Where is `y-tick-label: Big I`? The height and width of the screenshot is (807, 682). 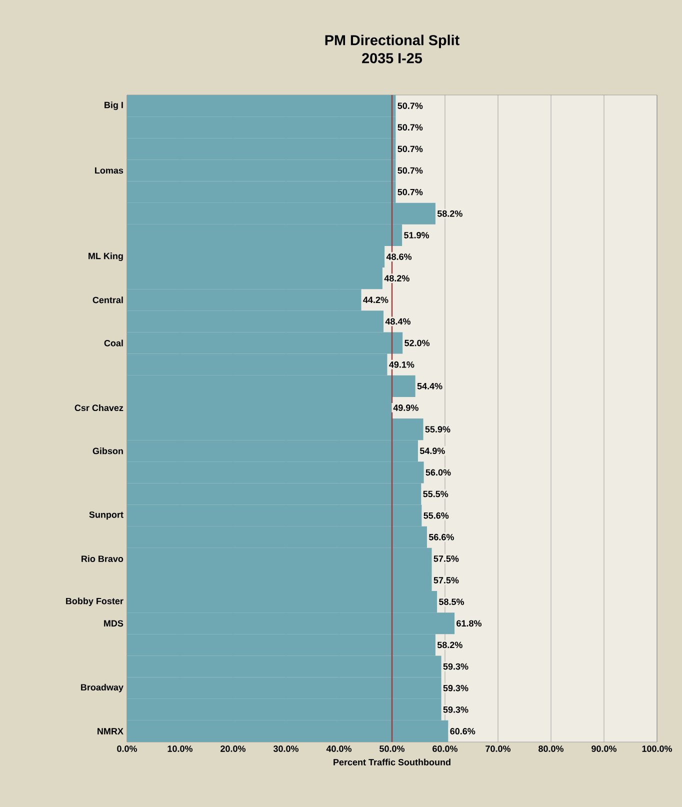
y-tick-label: Big I is located at coordinates (113, 106).